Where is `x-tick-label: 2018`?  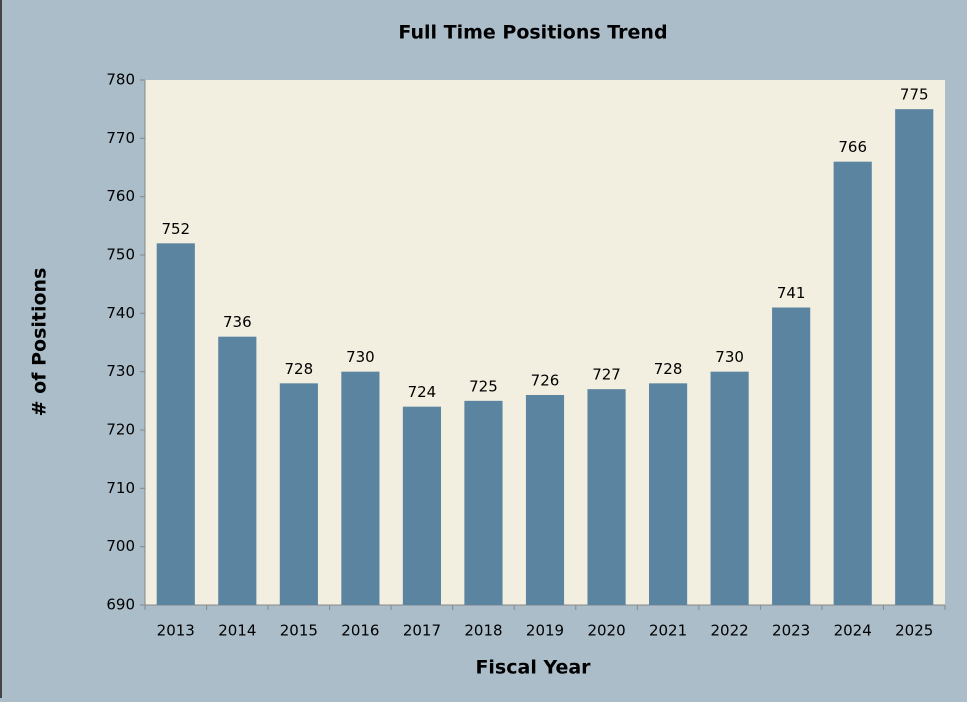 x-tick-label: 2018 is located at coordinates (483, 631).